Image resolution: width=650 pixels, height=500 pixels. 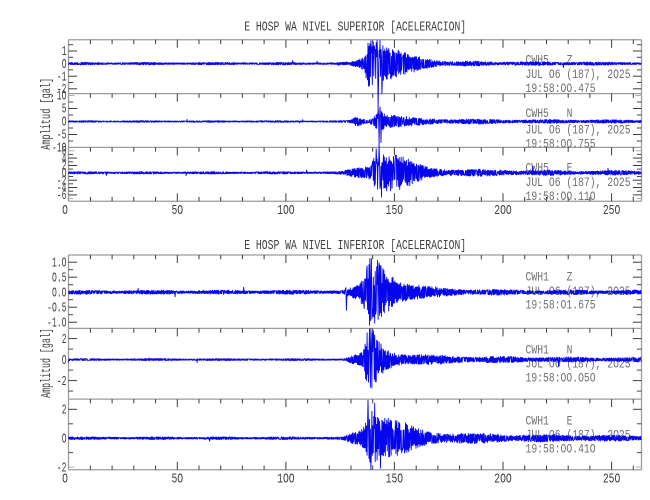 What do you see at coordinates (64, 110) in the screenshot?
I see `svg-text: 5` at bounding box center [64, 110].